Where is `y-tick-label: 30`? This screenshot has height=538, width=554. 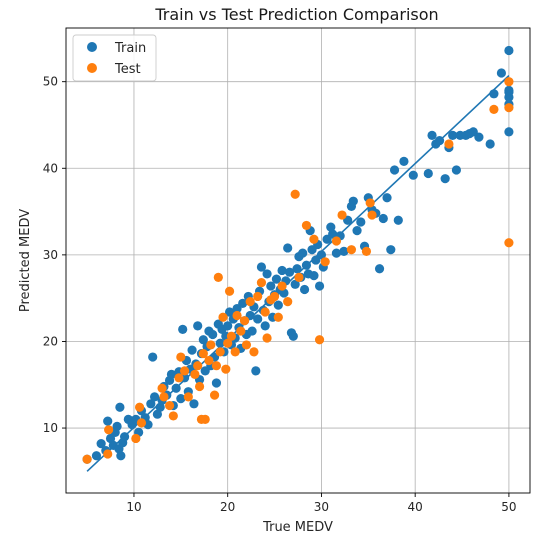 y-tick-label: 30 is located at coordinates (50, 255).